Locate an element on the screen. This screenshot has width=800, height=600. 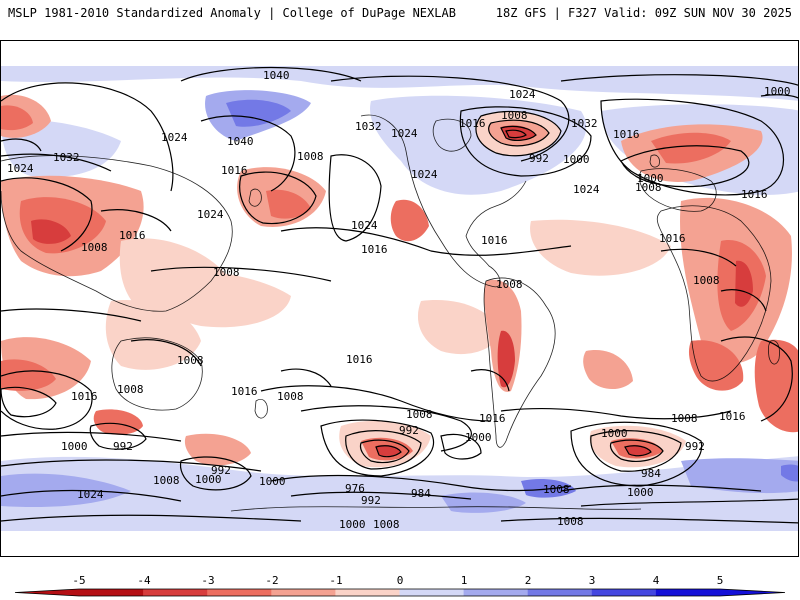
coastline-uk is located at coordinates (654, 161).